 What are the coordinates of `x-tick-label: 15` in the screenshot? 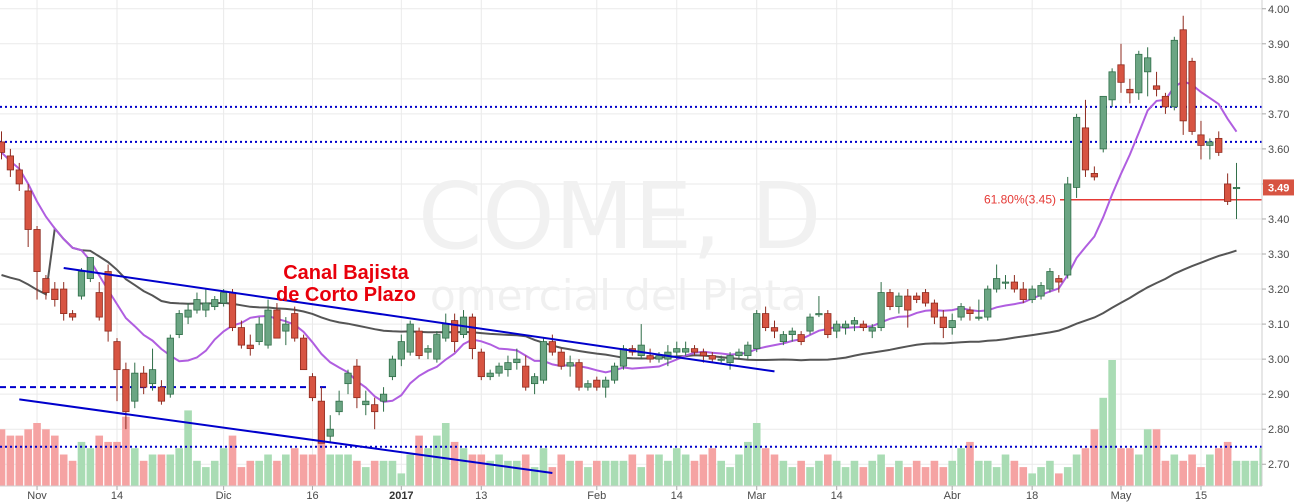 It's located at (1201, 496).